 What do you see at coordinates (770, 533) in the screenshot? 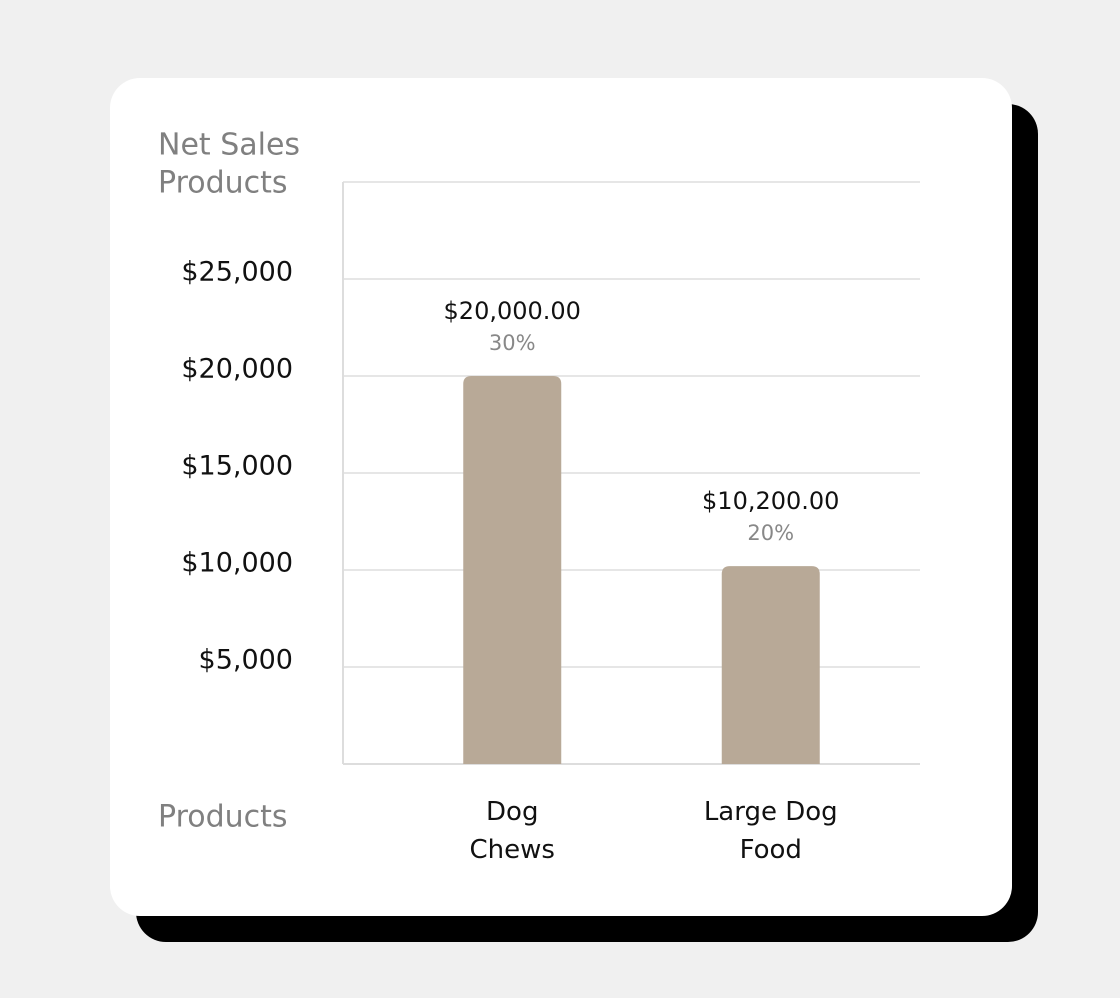
I see `share-label: 20%` at bounding box center [770, 533].